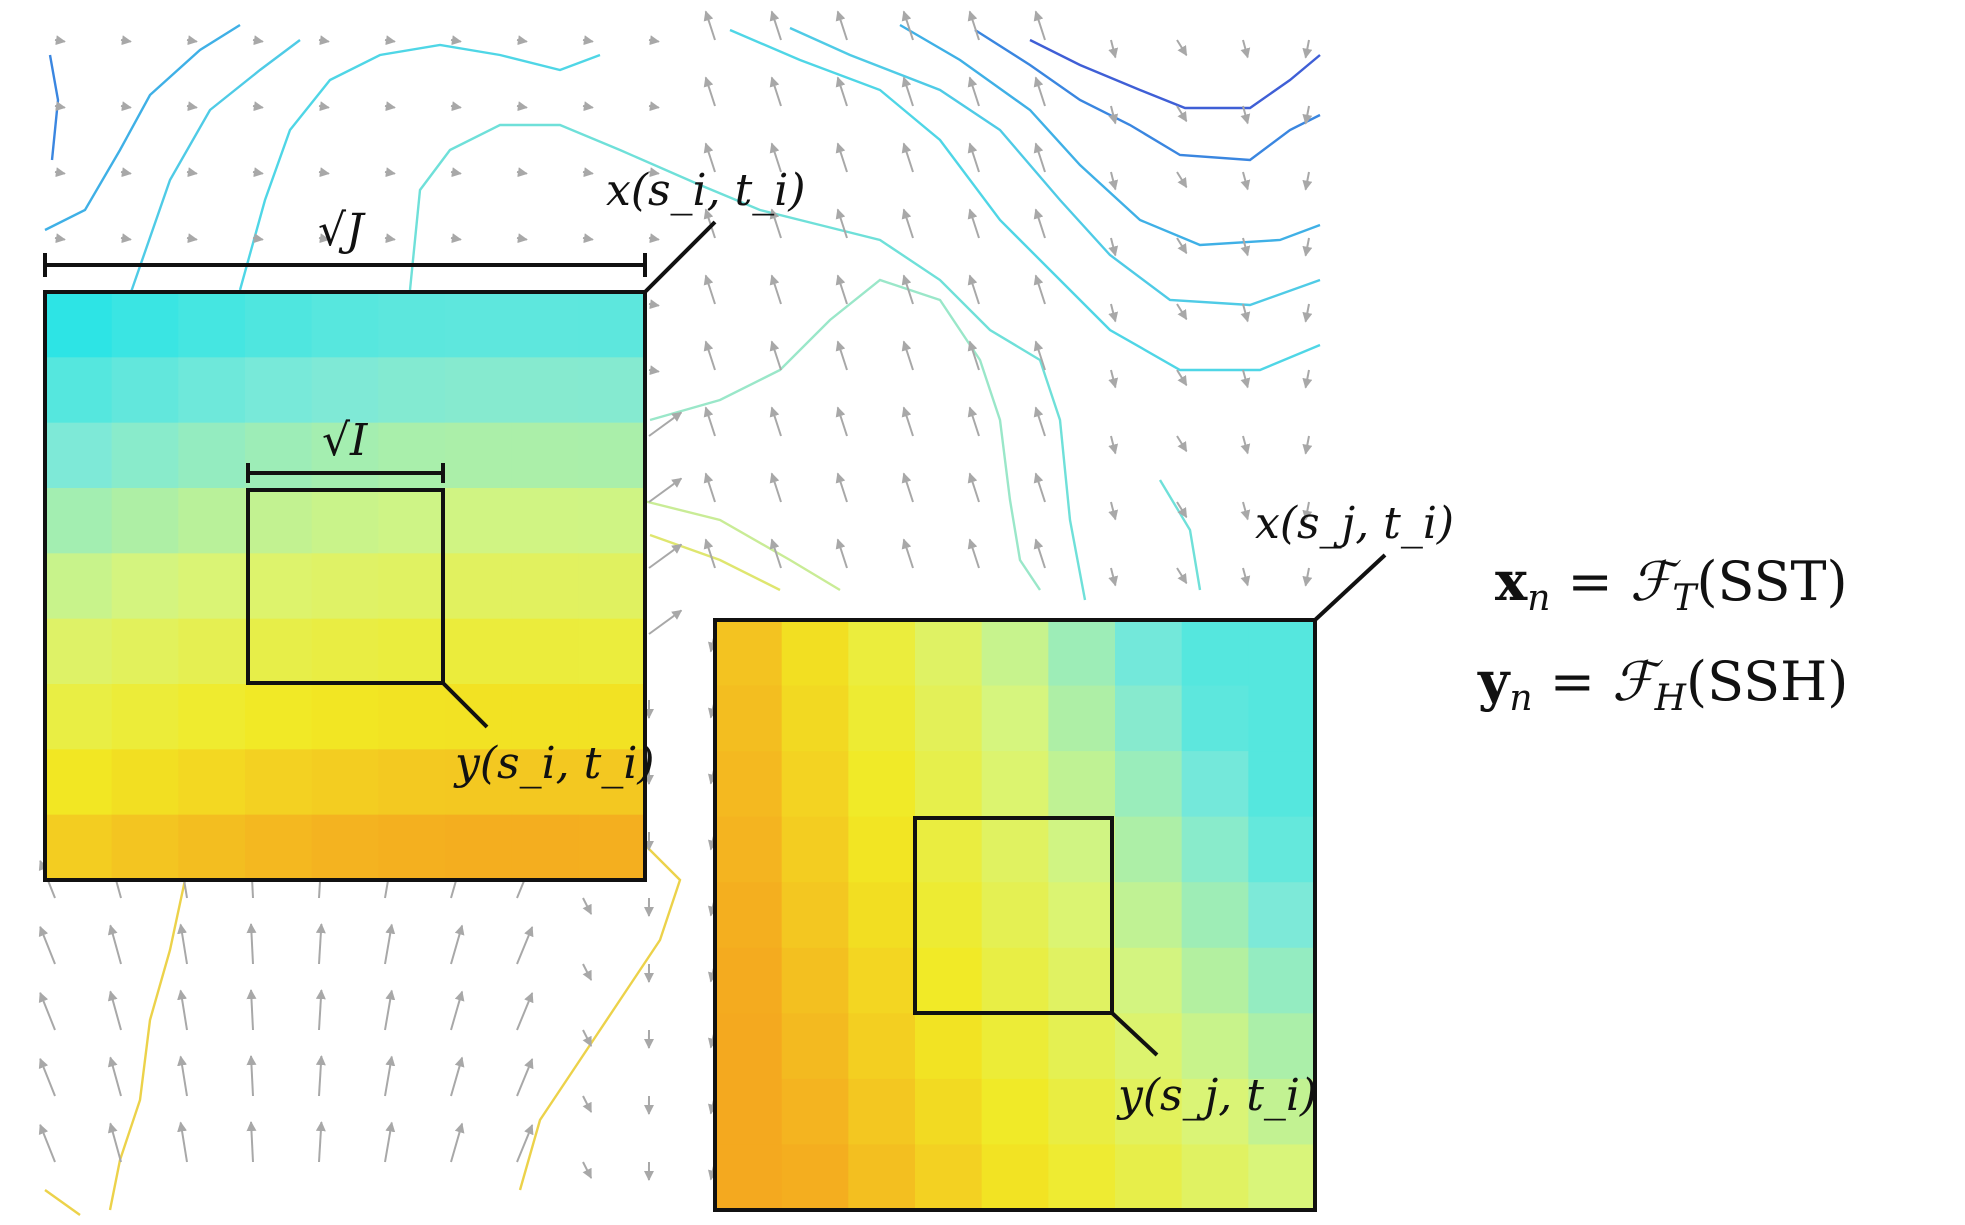 This screenshot has height=1225, width=1965. What do you see at coordinates (345, 440) in the screenshot?
I see `label-sqrt-i: √I` at bounding box center [345, 440].